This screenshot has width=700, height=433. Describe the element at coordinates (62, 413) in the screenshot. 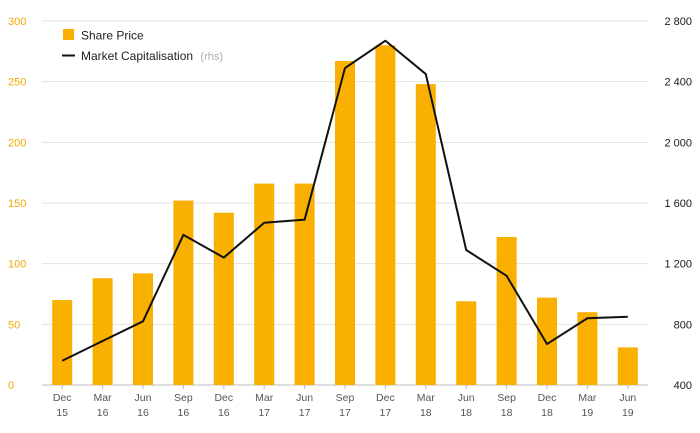

I see `x-axis-tick-label-year: 15` at that location.